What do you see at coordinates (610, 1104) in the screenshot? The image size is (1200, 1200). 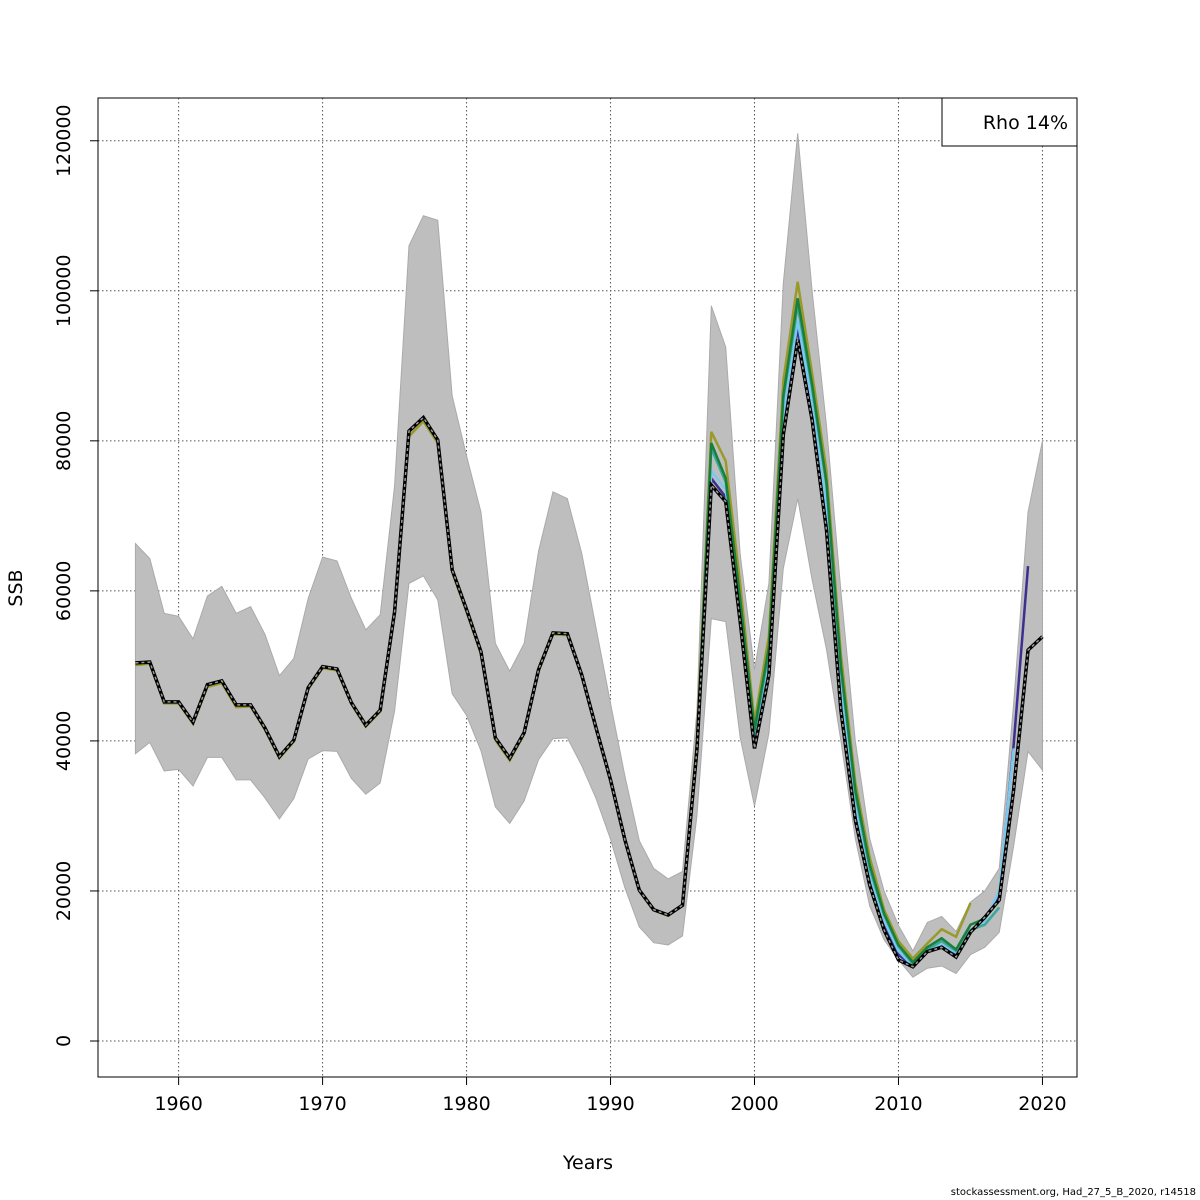 I see `x-tick-label: 1990` at bounding box center [610, 1104].